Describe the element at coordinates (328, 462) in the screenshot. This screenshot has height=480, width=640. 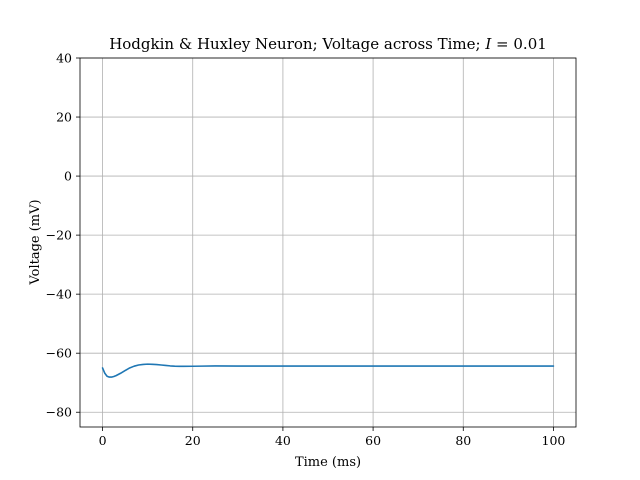
I see `x-axis-label: Time (ms)` at that location.